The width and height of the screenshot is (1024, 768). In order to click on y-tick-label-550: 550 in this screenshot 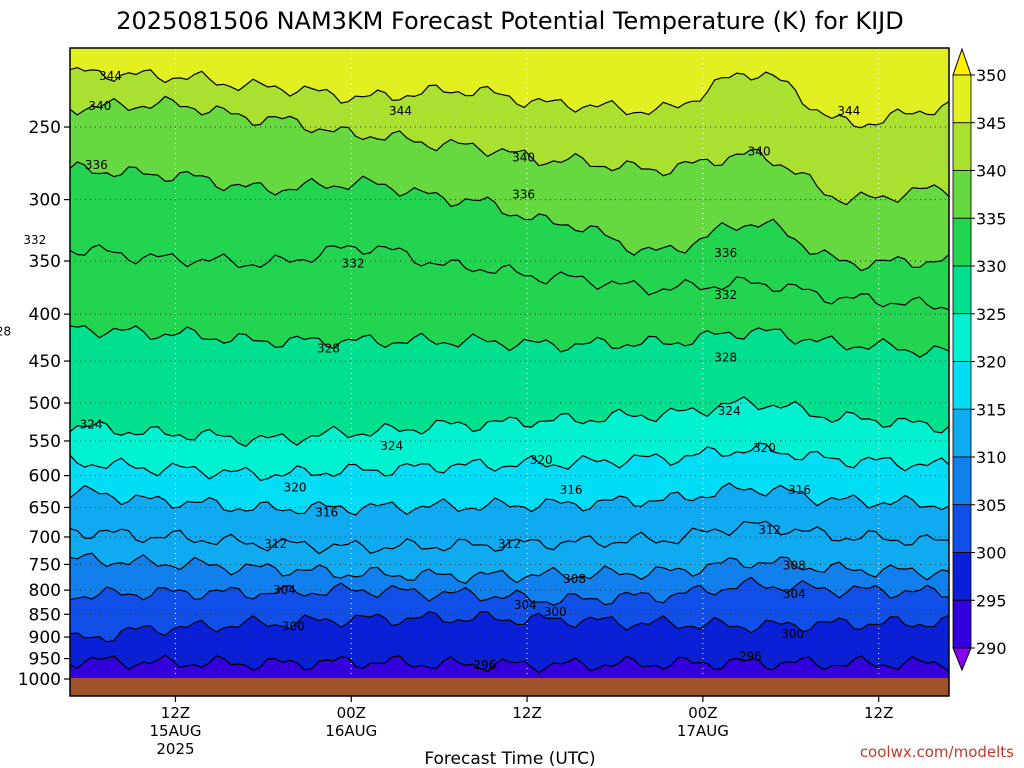, I will do `click(45, 442)`.